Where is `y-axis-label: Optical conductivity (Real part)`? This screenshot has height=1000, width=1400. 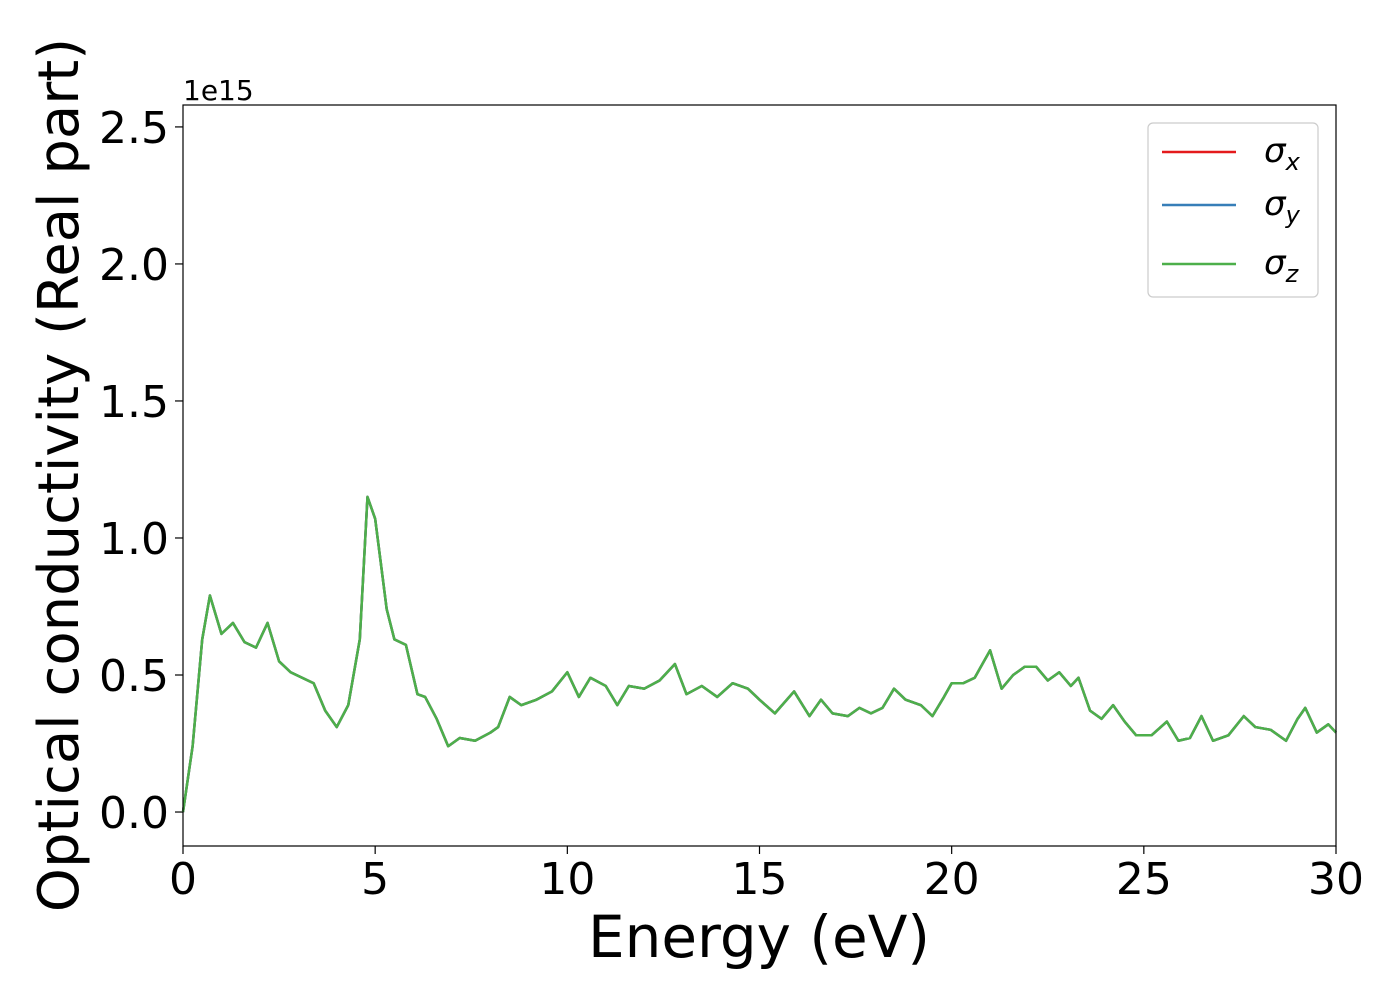
y-axis-label: Optical conductivity (Real part) is located at coordinates (59, 475).